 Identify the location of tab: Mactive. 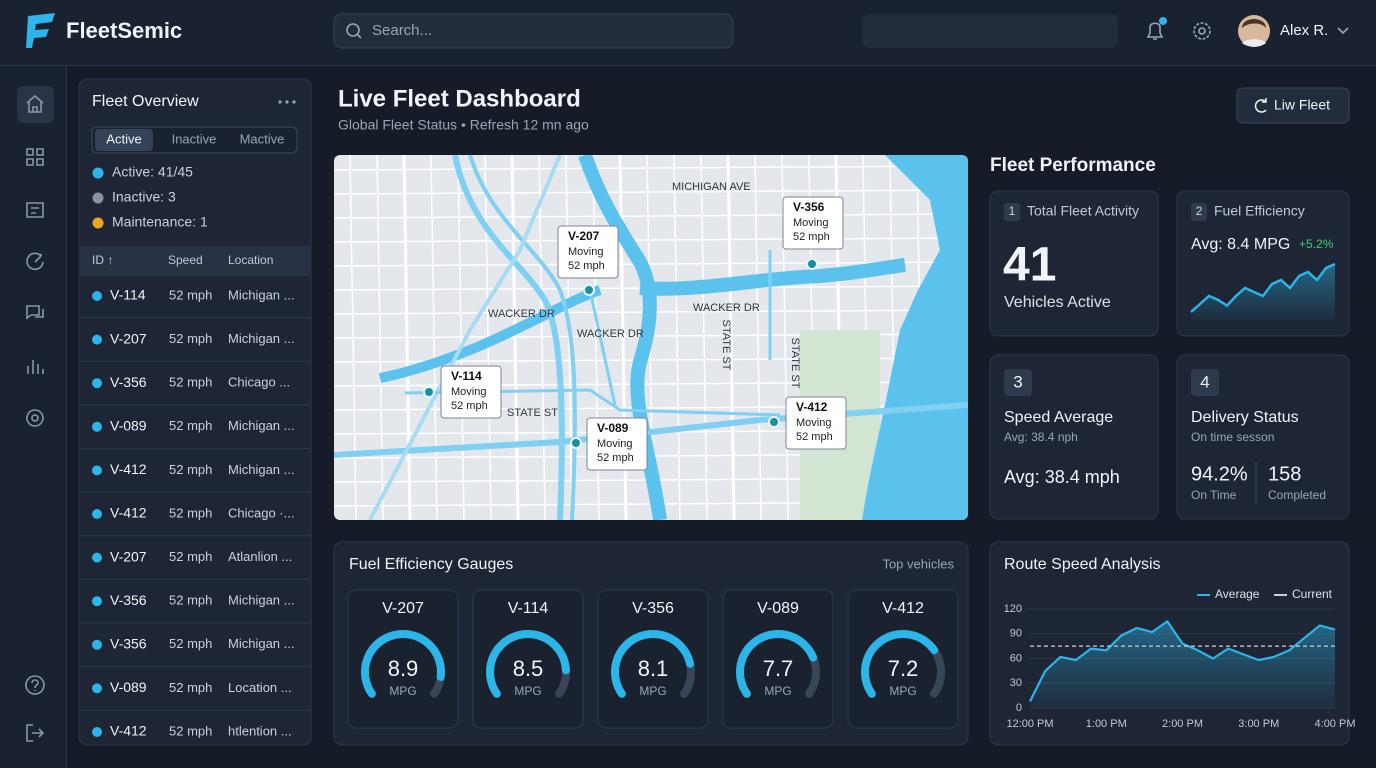
(262, 138).